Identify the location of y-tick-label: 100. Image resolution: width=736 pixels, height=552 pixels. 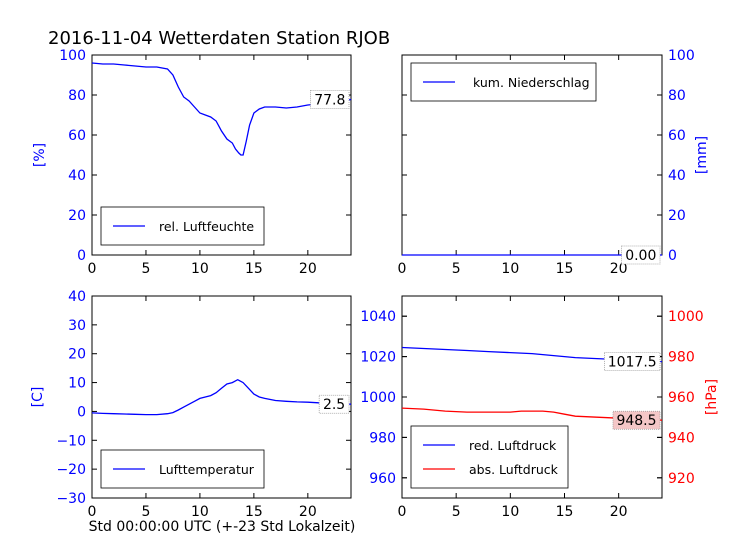
(72, 56).